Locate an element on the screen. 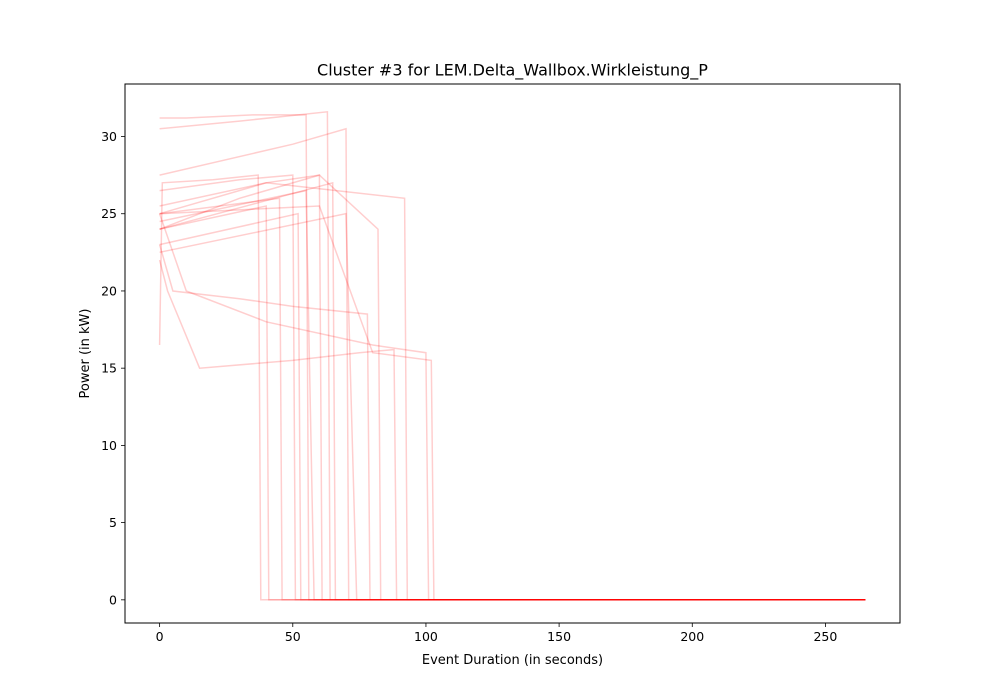  x-tick-label: 0 is located at coordinates (160, 636).